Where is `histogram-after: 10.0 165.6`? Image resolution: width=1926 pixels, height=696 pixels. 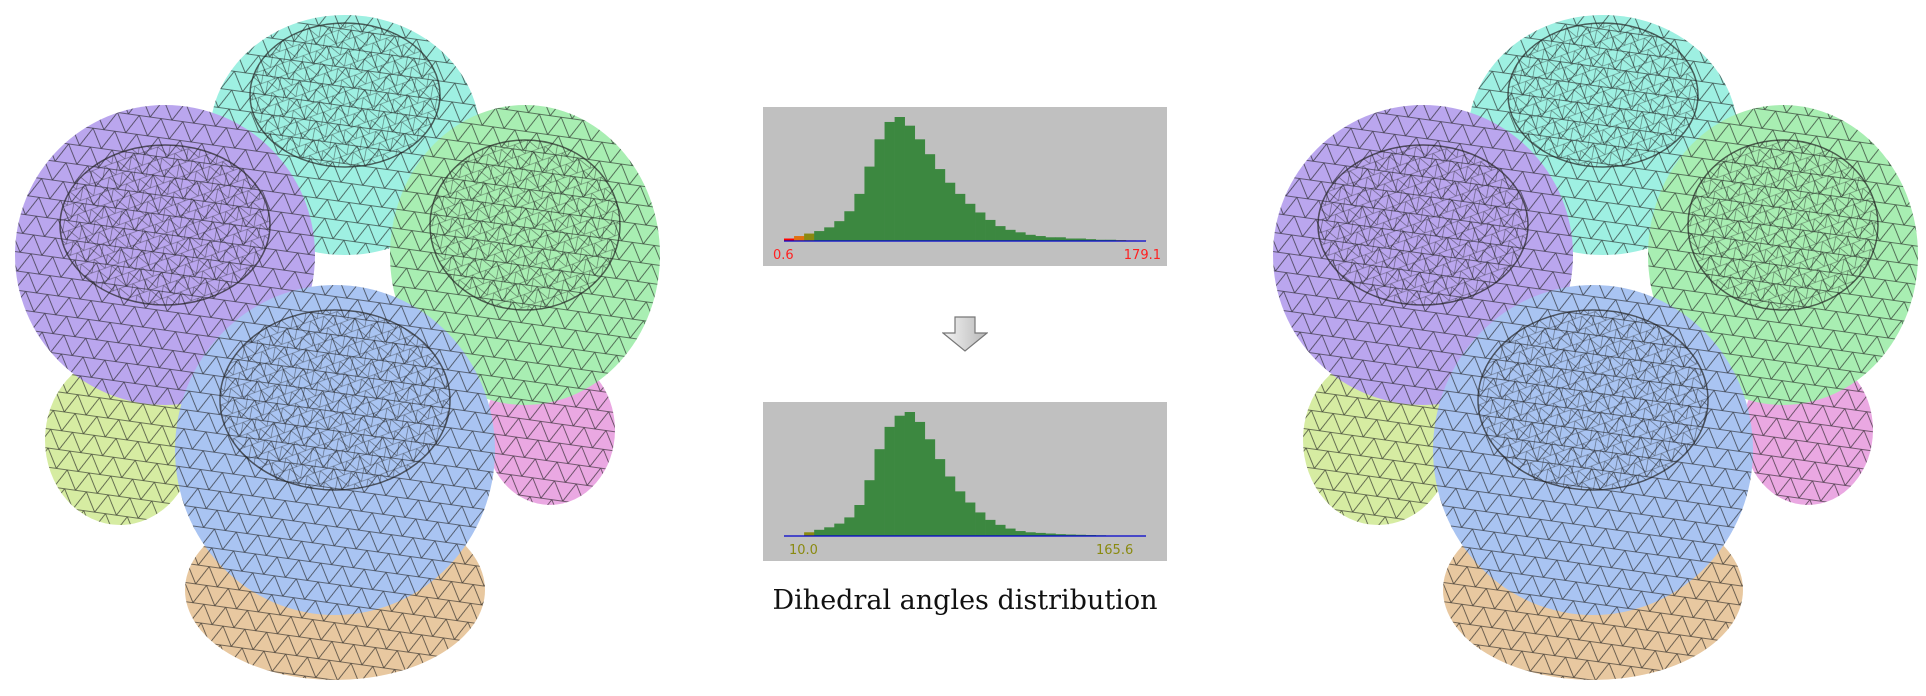 histogram-after: 10.0 165.6 is located at coordinates (965, 481).